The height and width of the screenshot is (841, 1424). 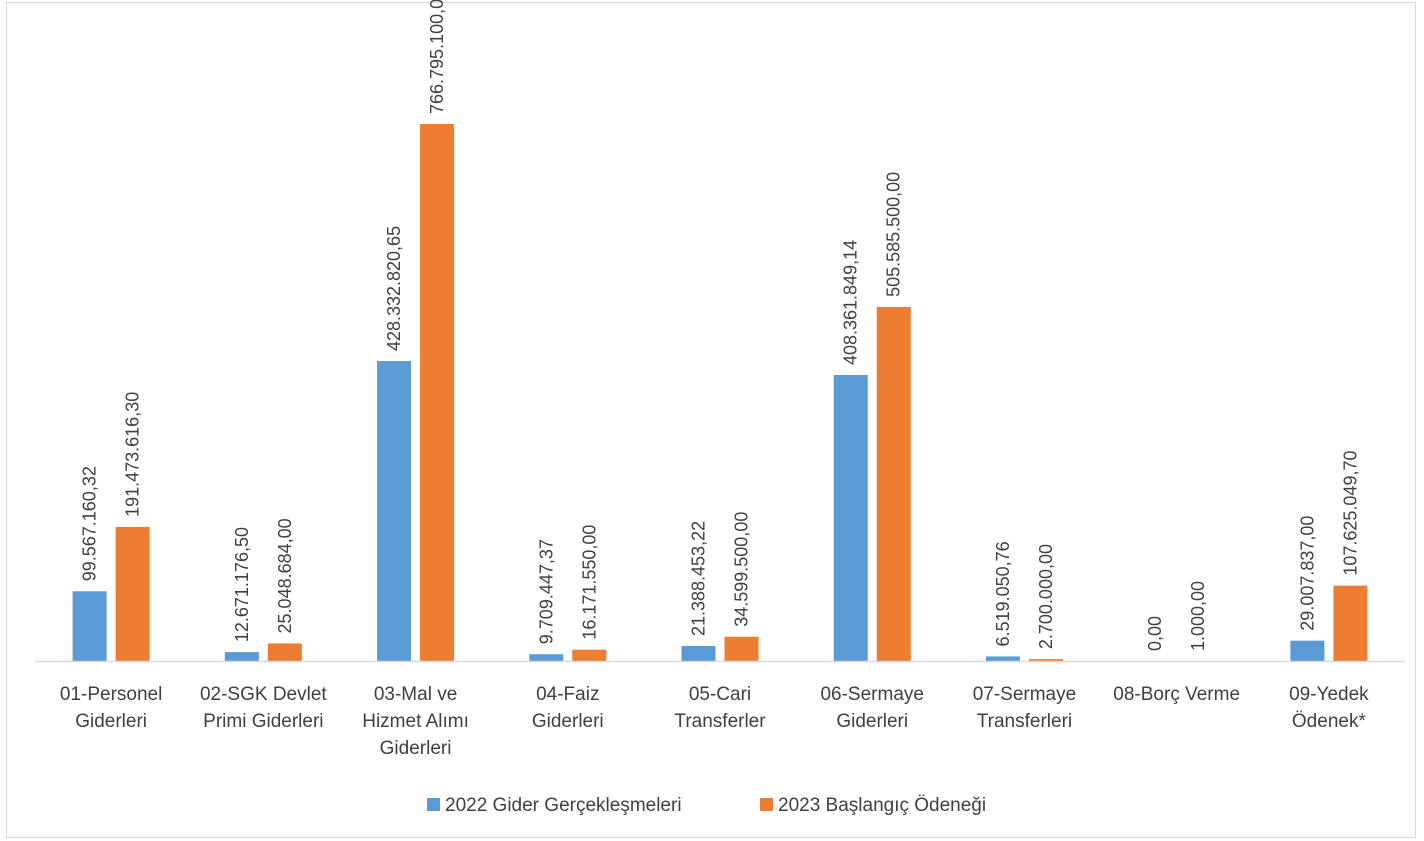 What do you see at coordinates (882, 805) in the screenshot?
I see `legend-label-2023: 2023 Başlangıç Ödeneği` at bounding box center [882, 805].